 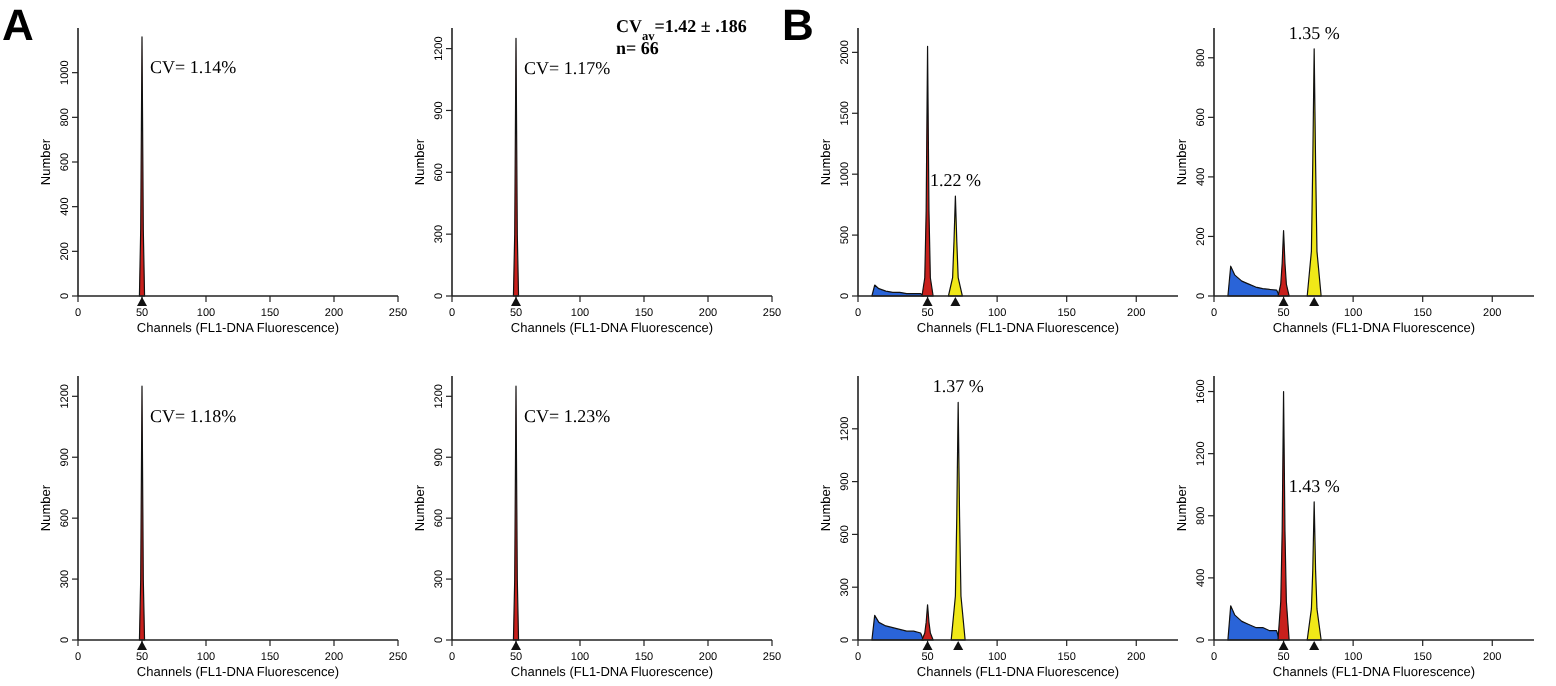 What do you see at coordinates (18, 25) in the screenshot?
I see `chart-title: A` at bounding box center [18, 25].